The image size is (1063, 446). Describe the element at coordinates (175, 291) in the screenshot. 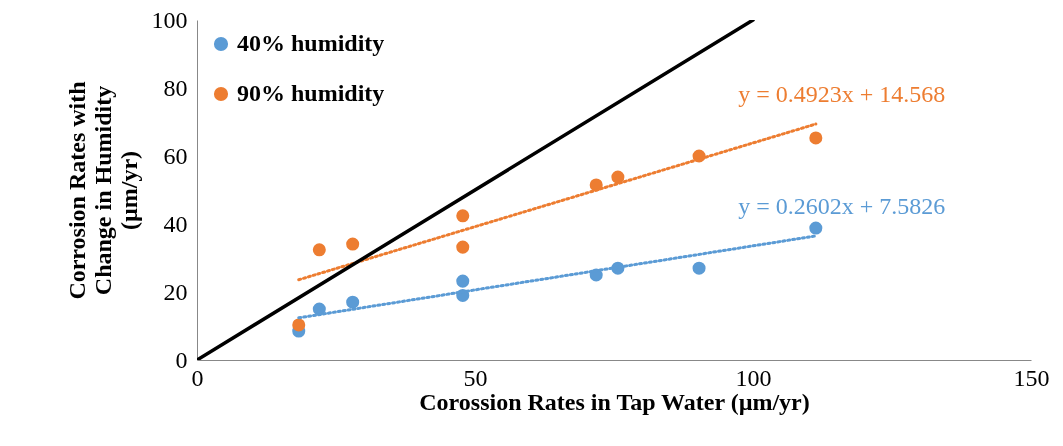

I see `y-tick-label: 20` at that location.